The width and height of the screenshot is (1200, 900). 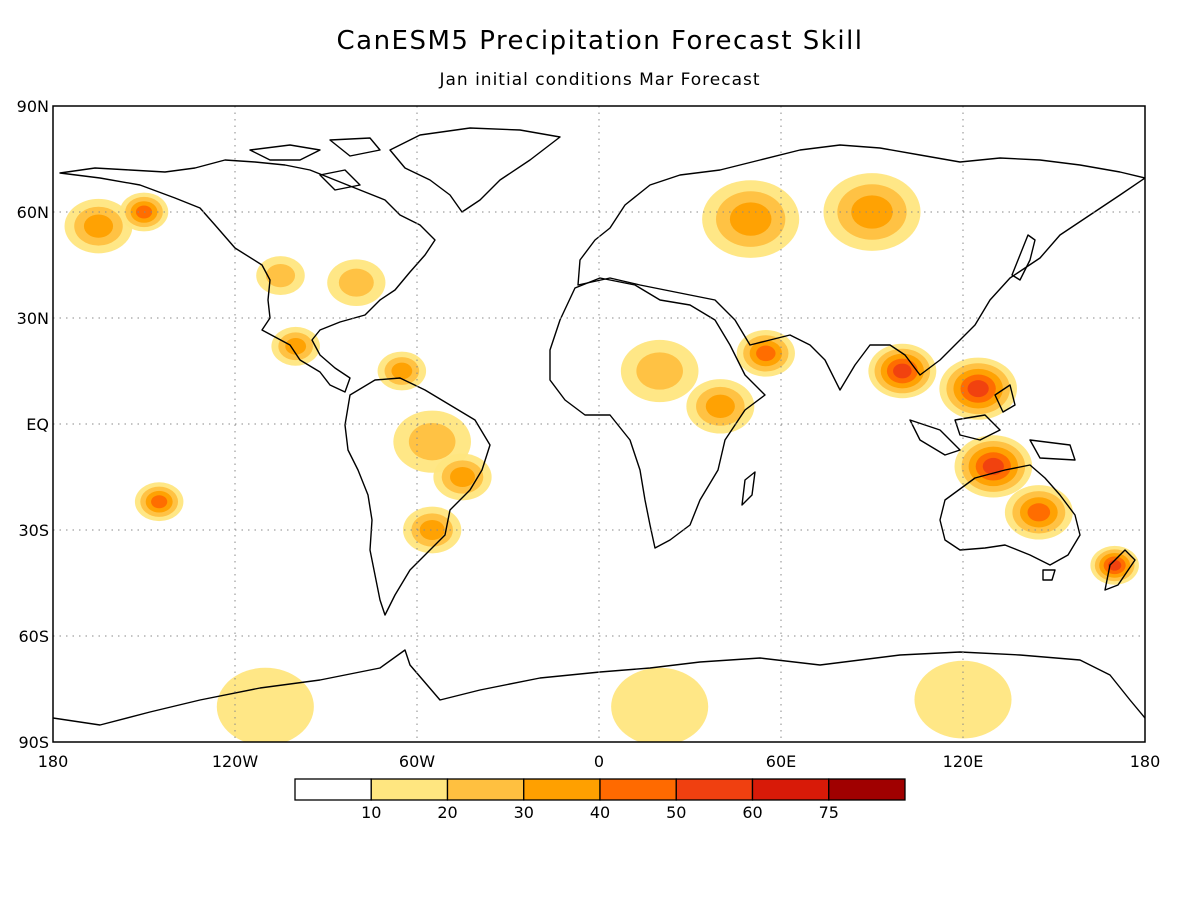 I want to click on colorbar-labels: 10 20 30 40 50 60 75, so click(x=600, y=812).